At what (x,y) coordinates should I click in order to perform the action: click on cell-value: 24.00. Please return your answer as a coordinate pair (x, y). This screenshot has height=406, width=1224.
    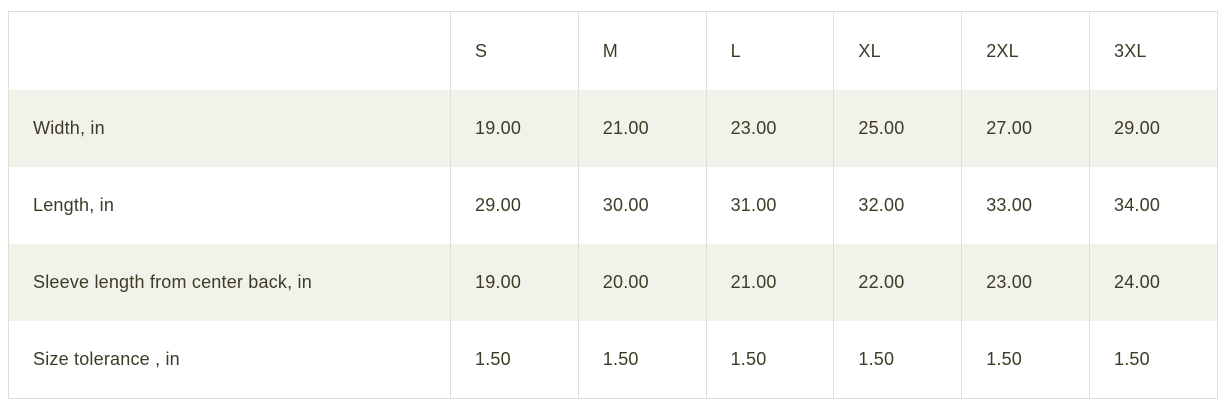
    Looking at the image, I should click on (1153, 282).